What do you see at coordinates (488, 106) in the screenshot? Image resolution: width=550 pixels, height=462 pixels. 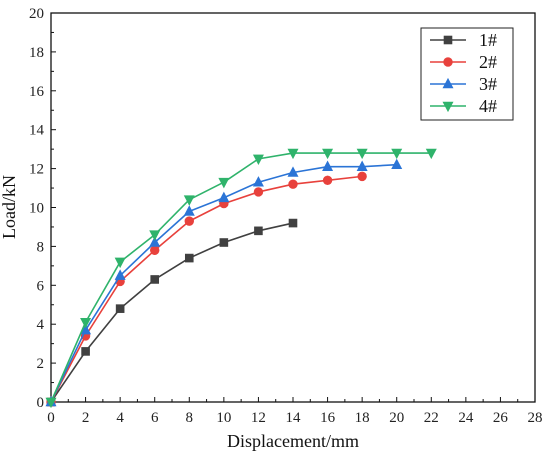 I see `legend-label: 4#` at bounding box center [488, 106].